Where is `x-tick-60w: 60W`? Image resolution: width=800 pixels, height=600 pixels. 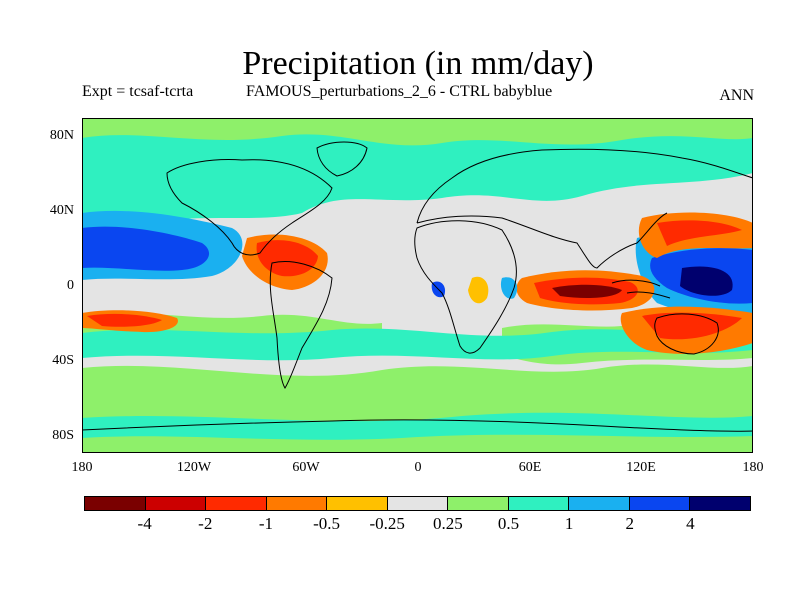 x-tick-60w: 60W is located at coordinates (306, 467).